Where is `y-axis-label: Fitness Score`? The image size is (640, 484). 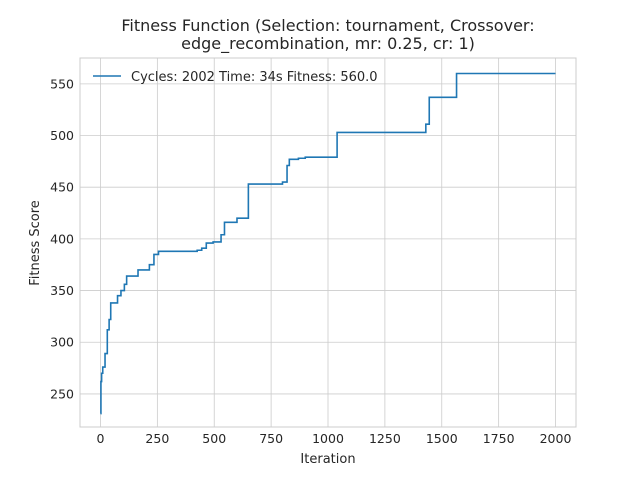
y-axis-label: Fitness Score is located at coordinates (35, 243).